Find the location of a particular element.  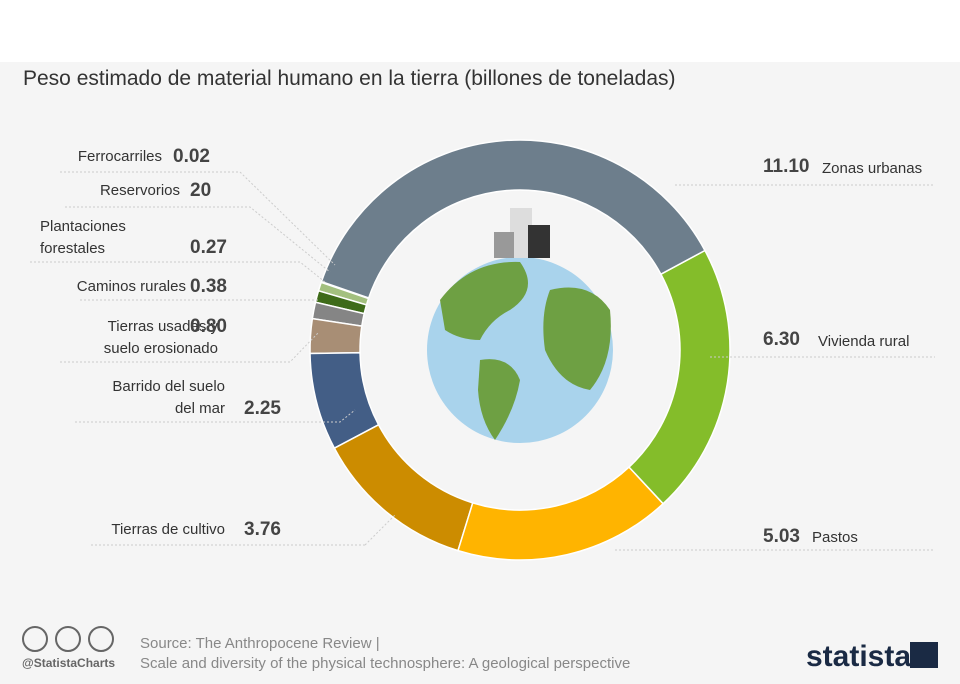

header-band is located at coordinates (480, 31).